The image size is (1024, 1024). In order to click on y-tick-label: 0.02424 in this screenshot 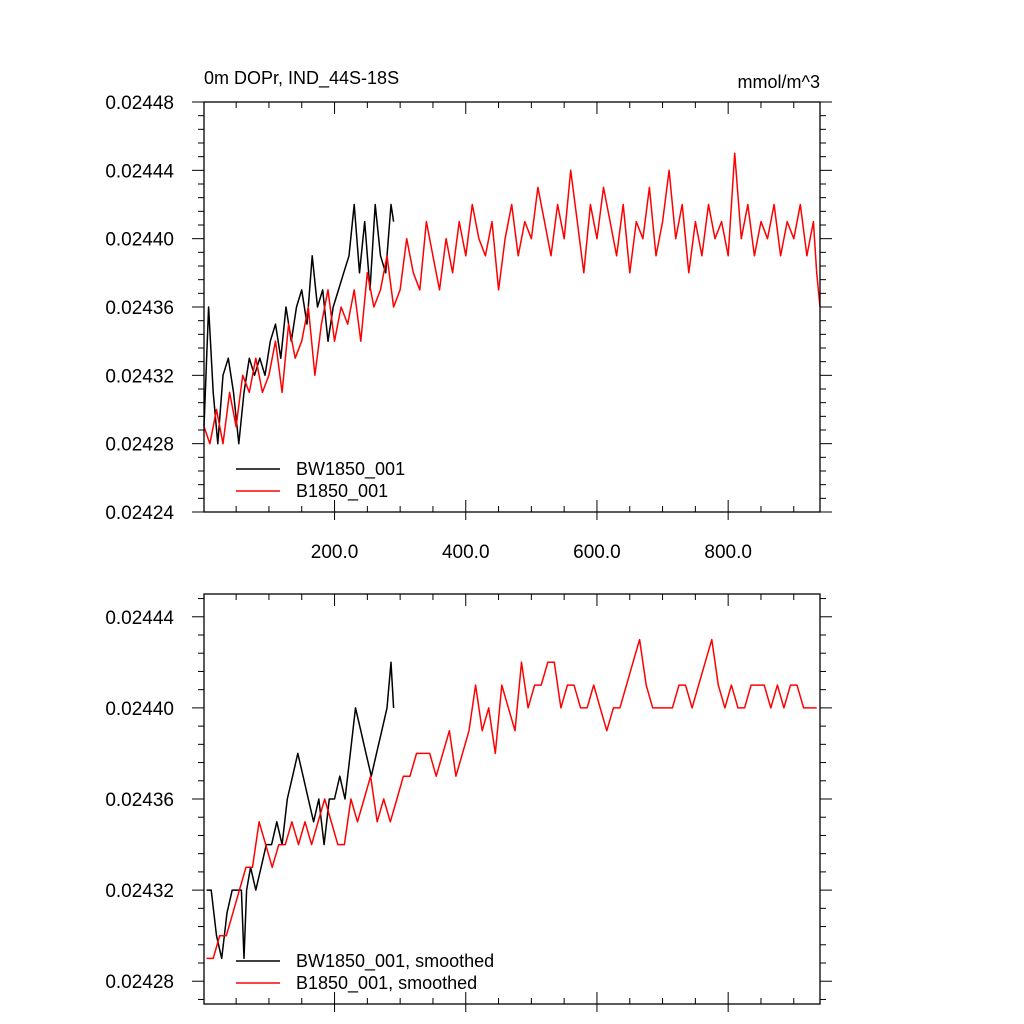, I will do `click(139, 513)`.